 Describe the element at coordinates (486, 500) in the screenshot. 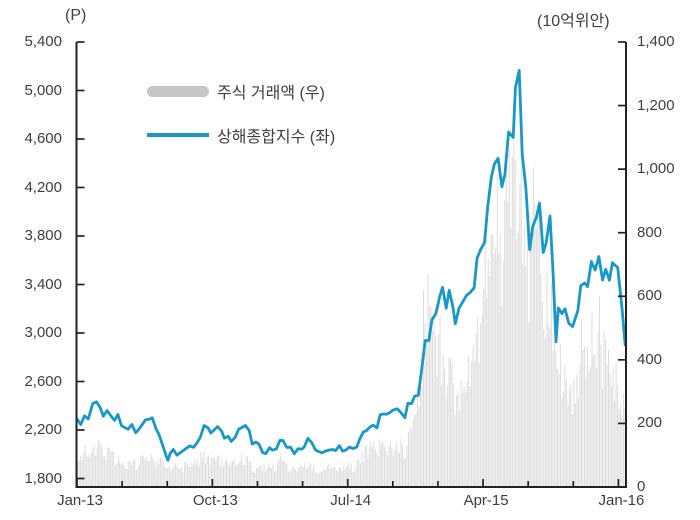

I see `x-axis-tick-label: Apr-15` at that location.